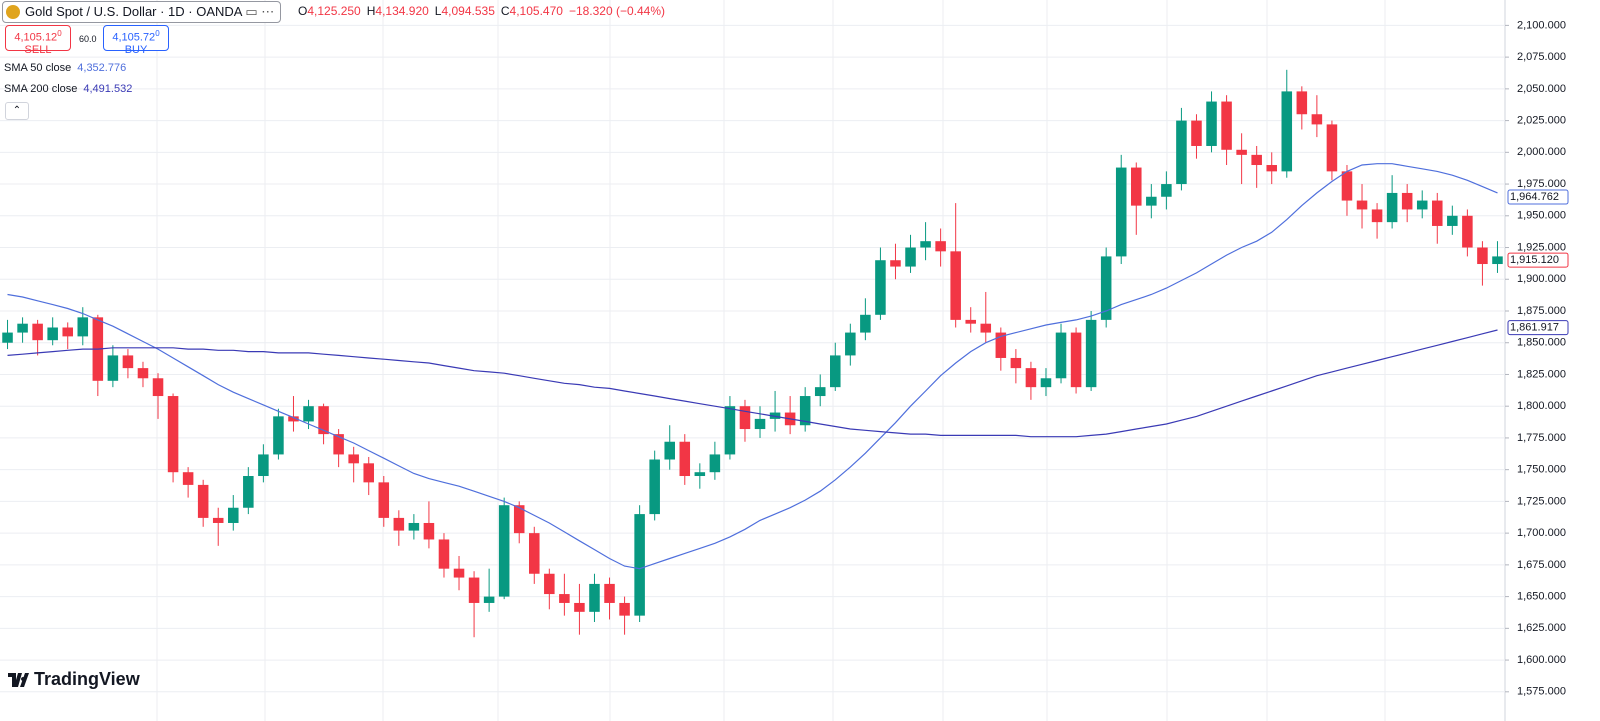 The height and width of the screenshot is (721, 1600). What do you see at coordinates (1541, 89) in the screenshot?
I see `y-tick-label: 2,050.000` at bounding box center [1541, 89].